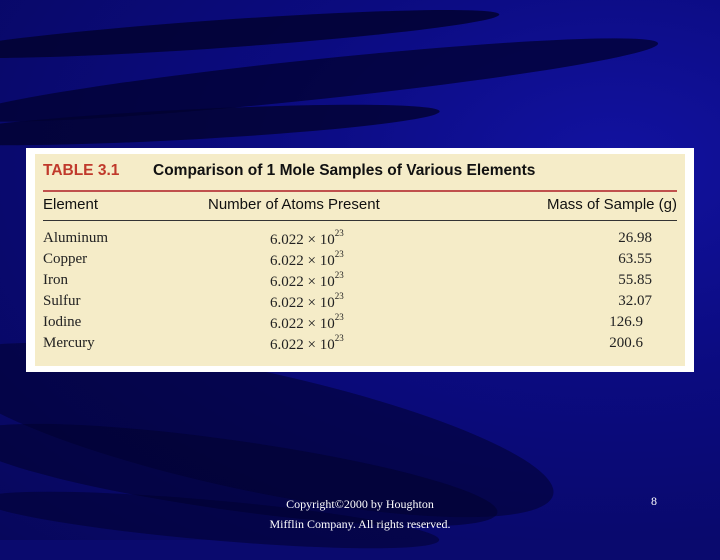 The image size is (720, 560). What do you see at coordinates (626, 322) in the screenshot?
I see `sample-mass: 126.9` at bounding box center [626, 322].